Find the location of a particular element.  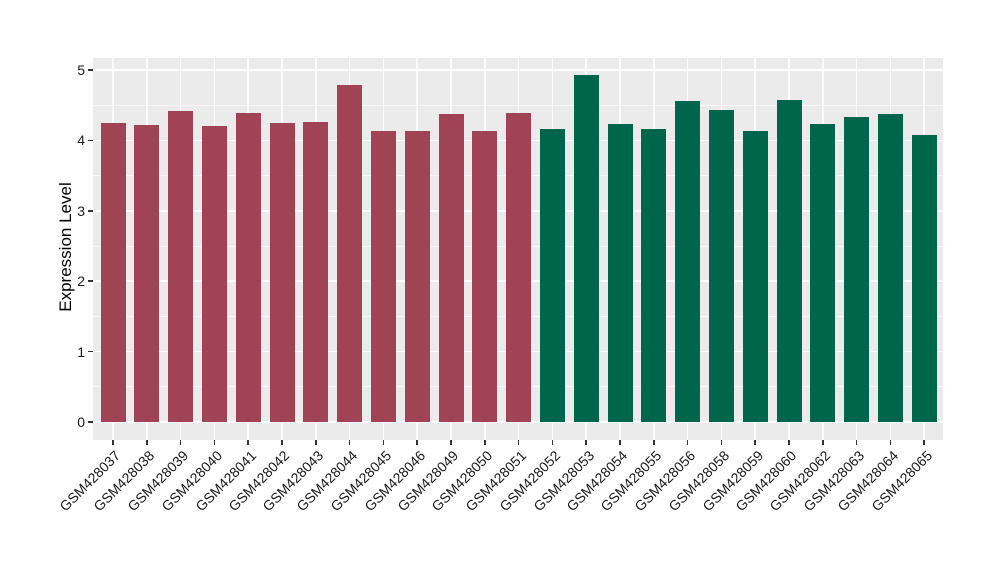

y-tick-label: 5 is located at coordinates (81, 70).